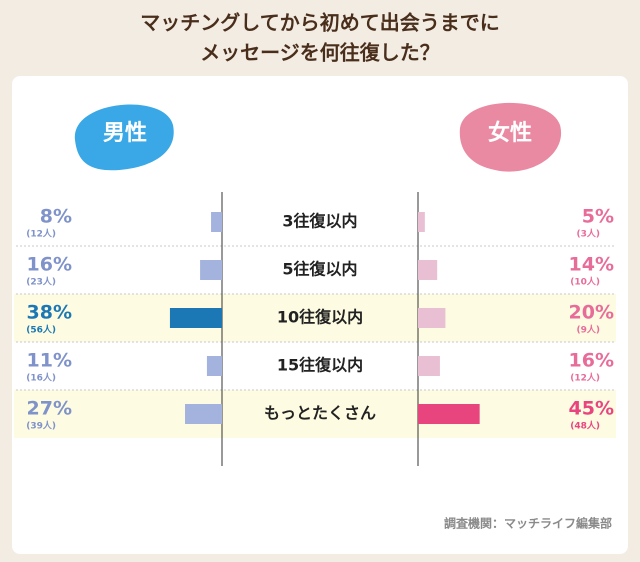 The image size is (640, 562). Describe the element at coordinates (320, 317) in the screenshot. I see `category-label: 10往復以内` at that location.